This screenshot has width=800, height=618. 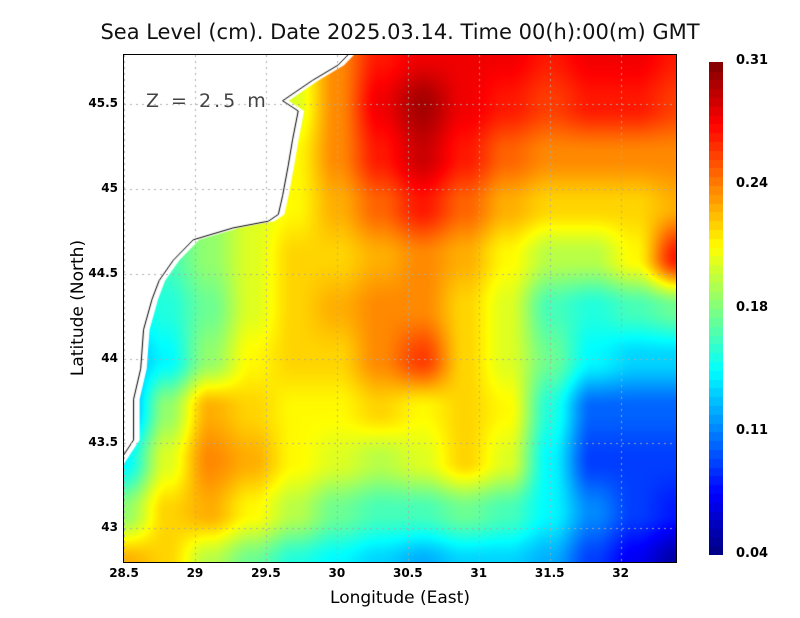 I want to click on x-tick-label: 28.5, so click(x=124, y=573).